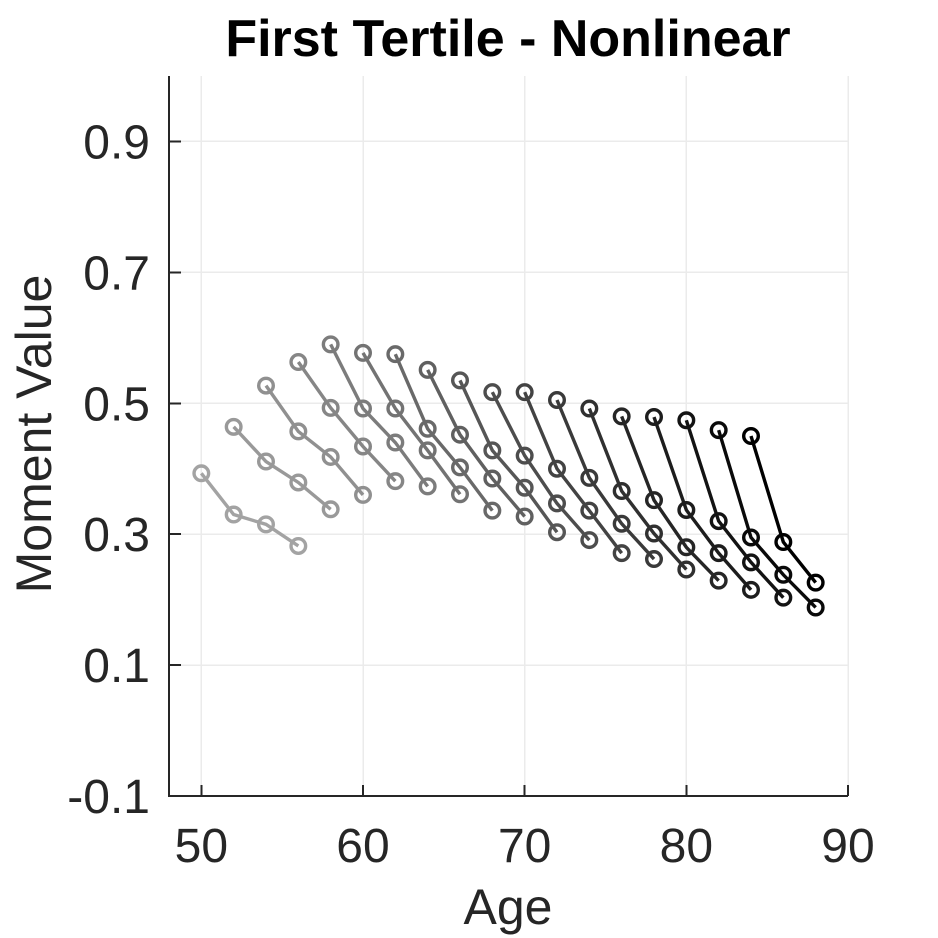 This screenshot has width=938, height=938. Describe the element at coordinates (847, 846) in the screenshot. I see `x-tick-label: 90` at that location.